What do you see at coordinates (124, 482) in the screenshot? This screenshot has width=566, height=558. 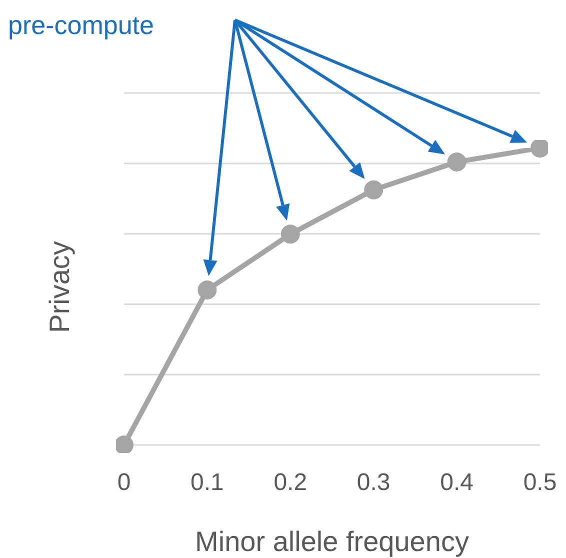 I see `x-tick-label: 0` at bounding box center [124, 482].